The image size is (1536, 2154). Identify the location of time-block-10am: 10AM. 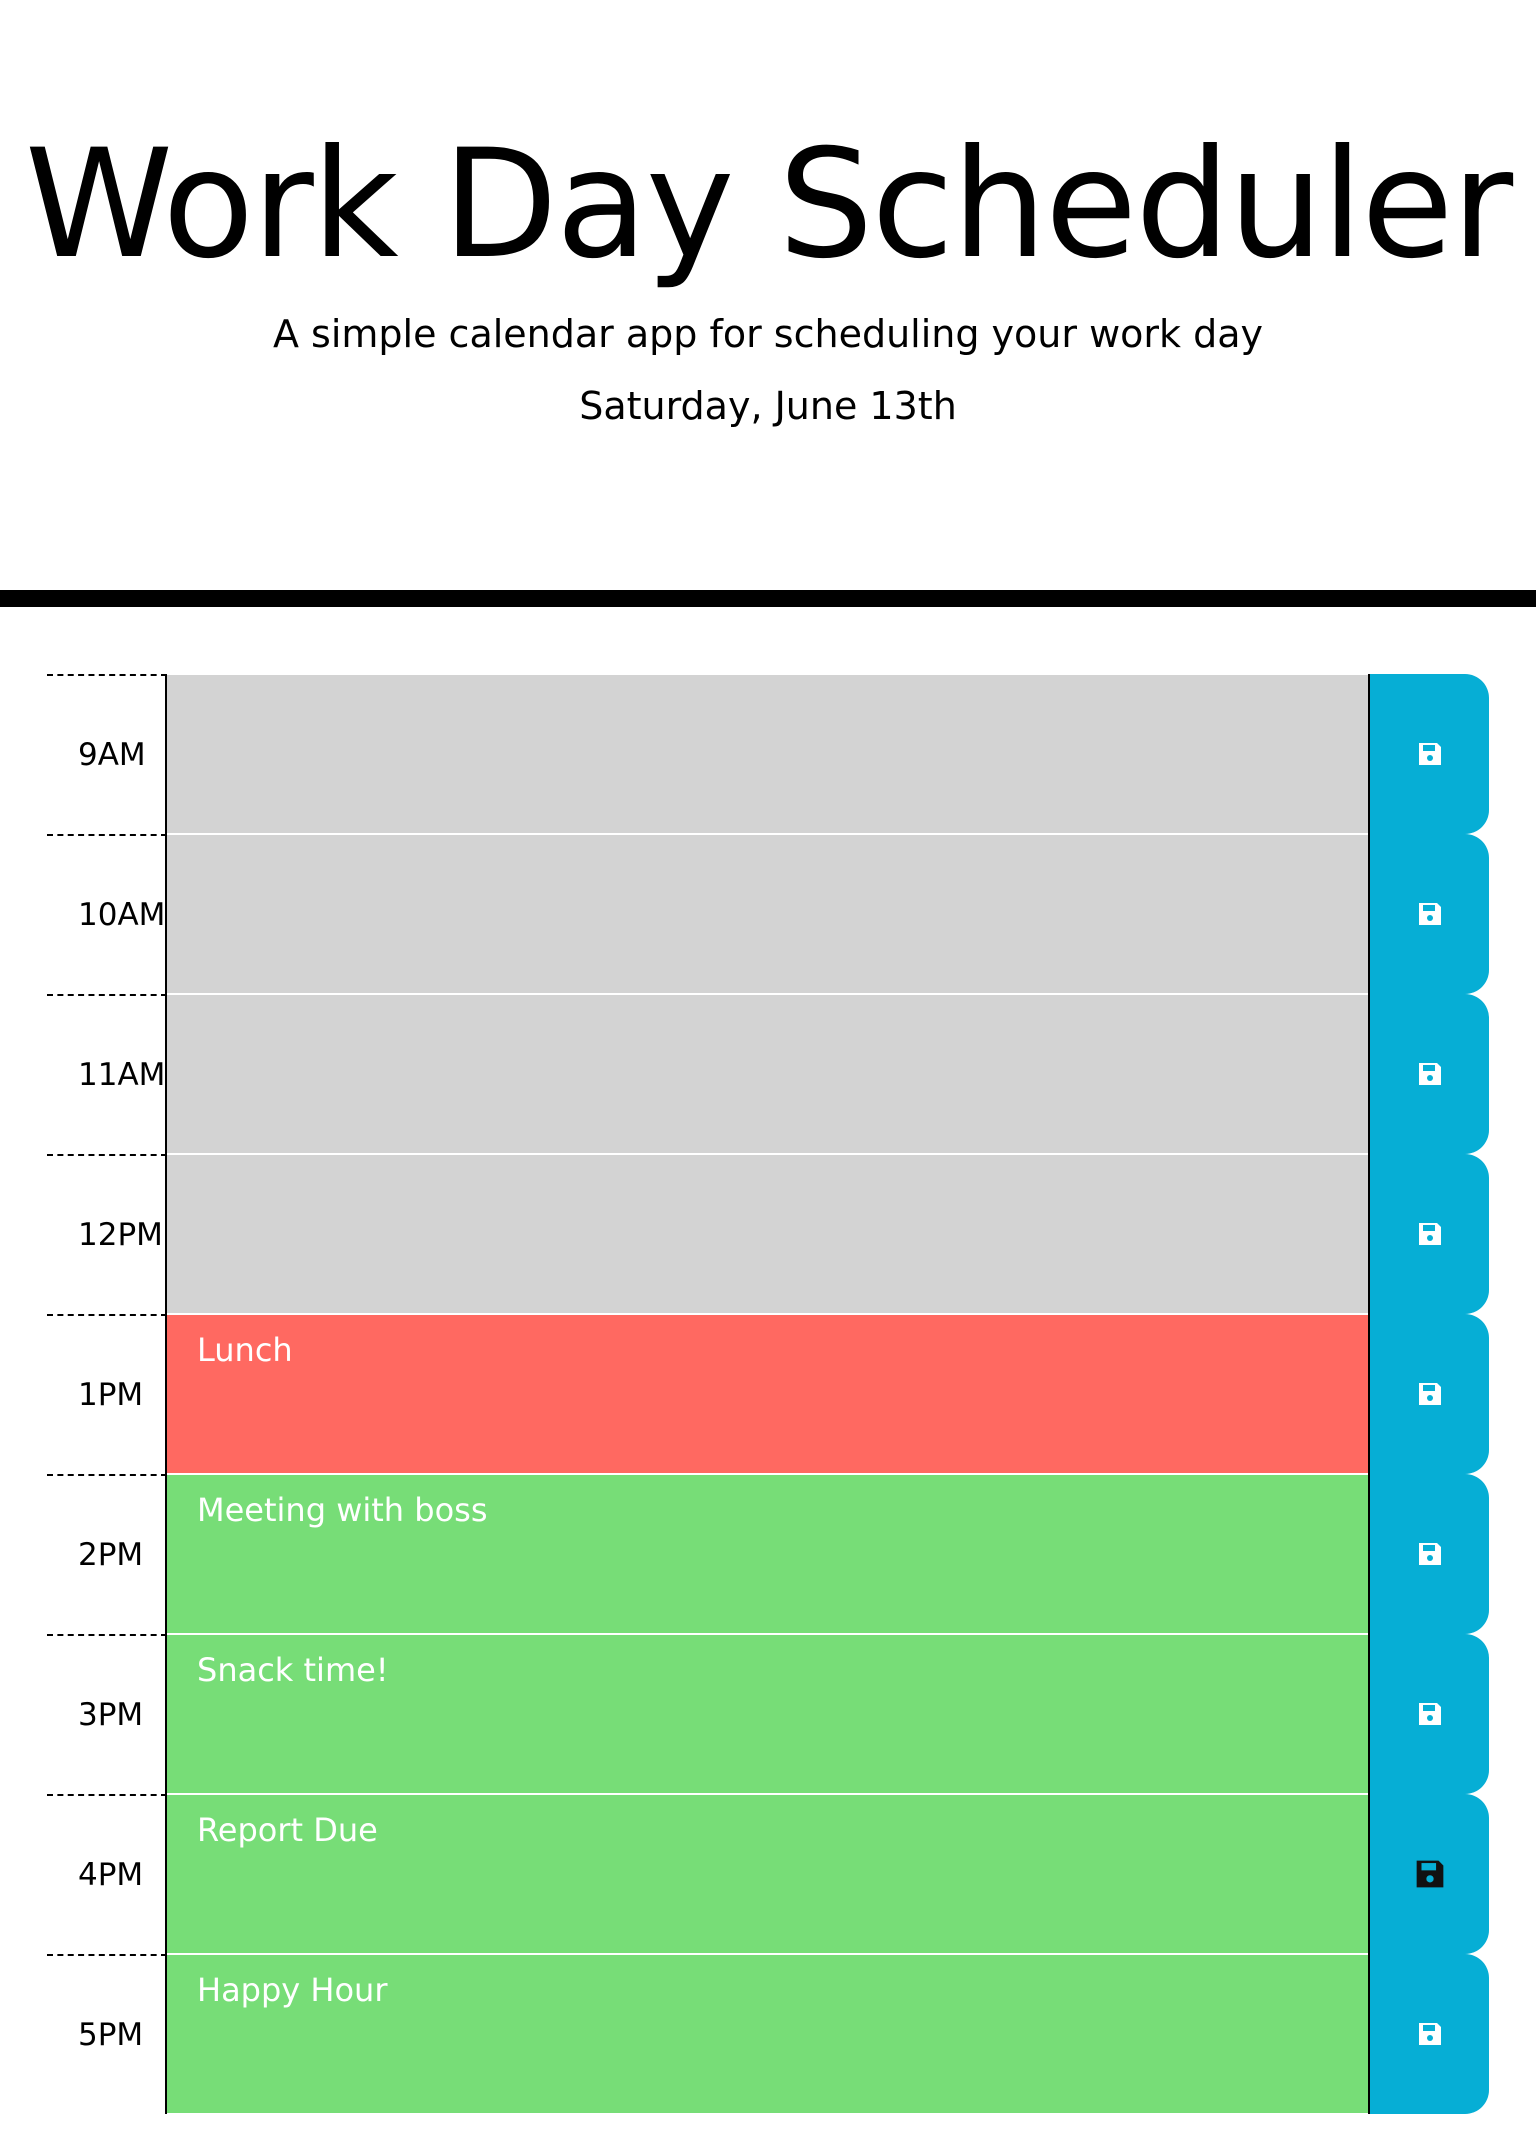
(768, 914).